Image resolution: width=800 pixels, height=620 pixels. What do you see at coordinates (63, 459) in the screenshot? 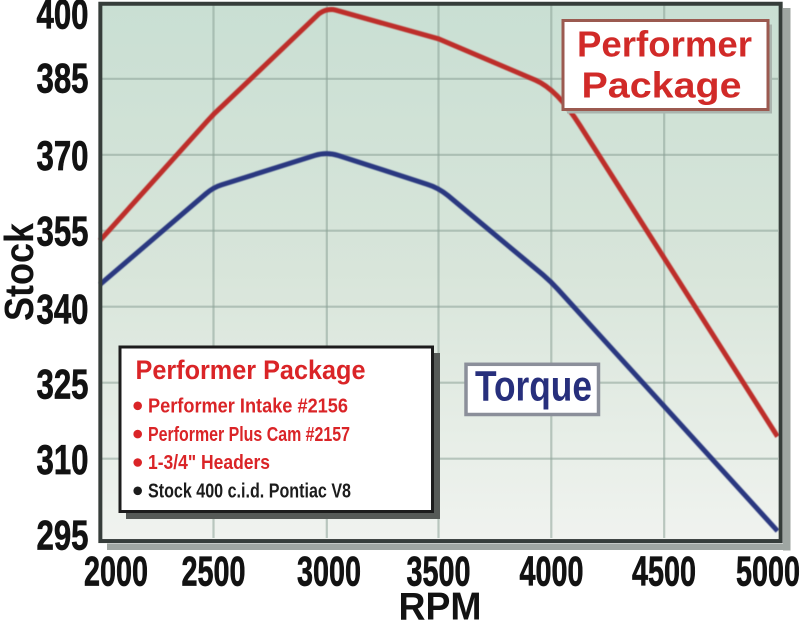
I see `svg-text: 310` at bounding box center [63, 459].